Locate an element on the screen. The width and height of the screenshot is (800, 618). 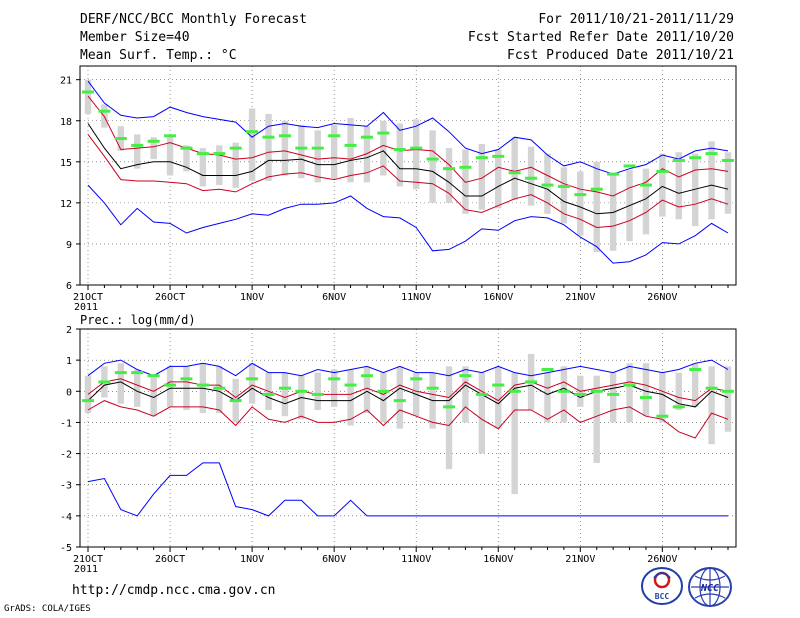
footer-url: http://cmdp.ncc.cma.gov.cn is located at coordinates (174, 590).